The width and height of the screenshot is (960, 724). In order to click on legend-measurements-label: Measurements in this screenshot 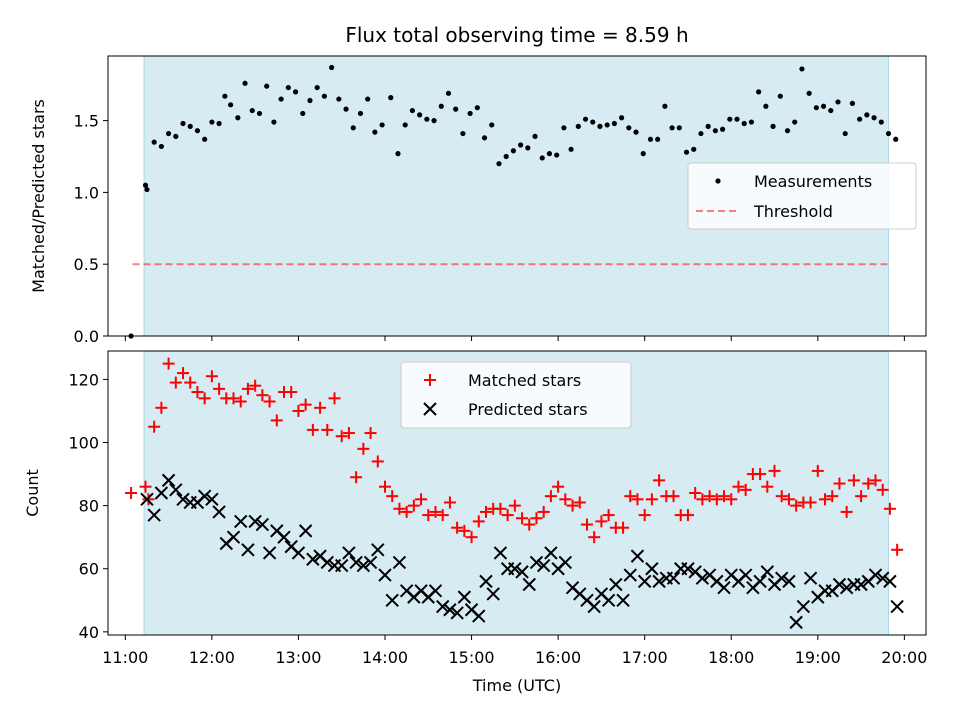, I will do `click(813, 181)`.